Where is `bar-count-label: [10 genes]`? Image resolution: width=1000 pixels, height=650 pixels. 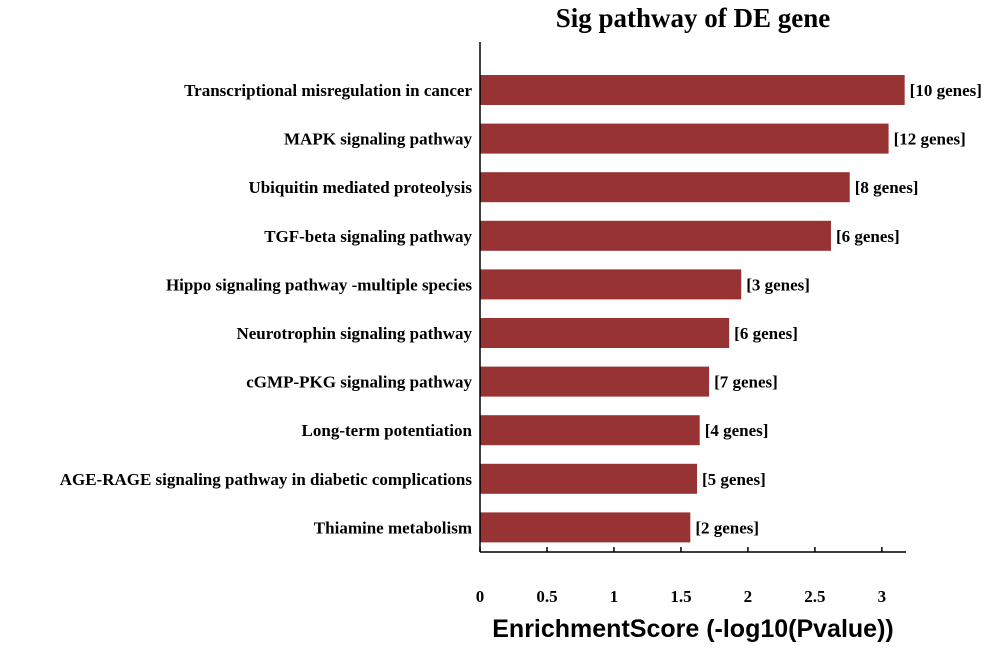 bar-count-label: [10 genes] is located at coordinates (946, 90).